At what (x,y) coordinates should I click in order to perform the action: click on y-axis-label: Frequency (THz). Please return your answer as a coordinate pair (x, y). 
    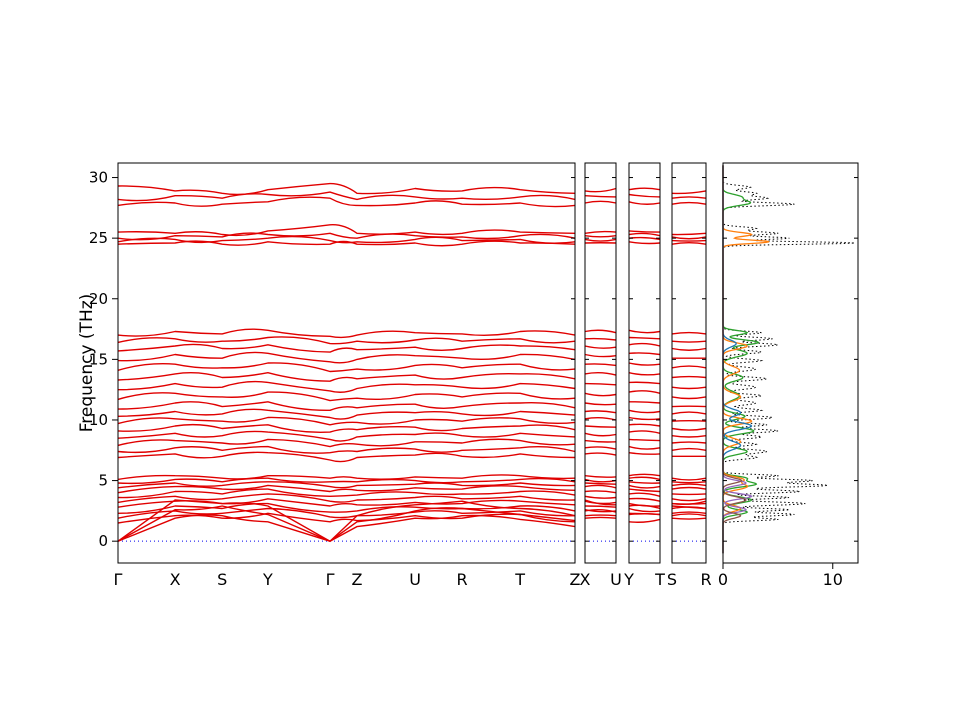
    Looking at the image, I should click on (87, 363).